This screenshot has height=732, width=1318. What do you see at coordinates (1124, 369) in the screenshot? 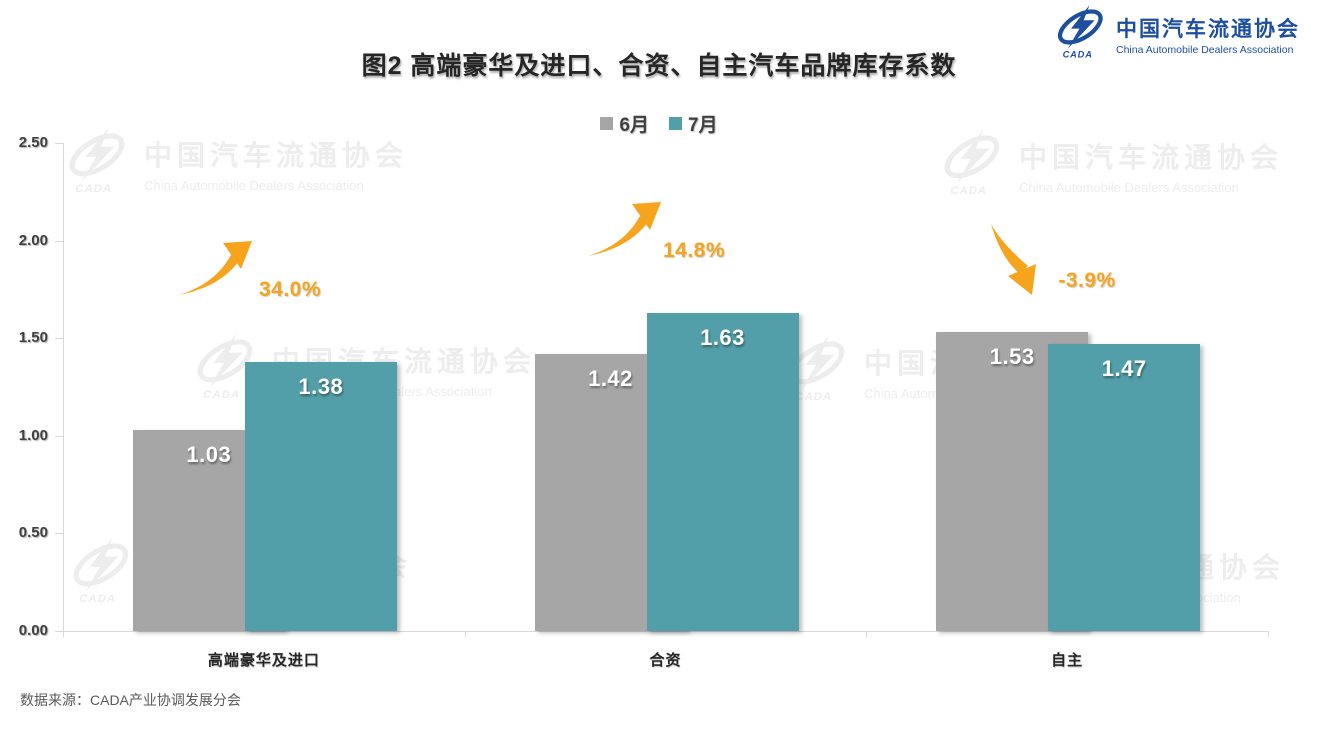
I see `bar-value-jul-domestic: 1.47` at bounding box center [1124, 369].